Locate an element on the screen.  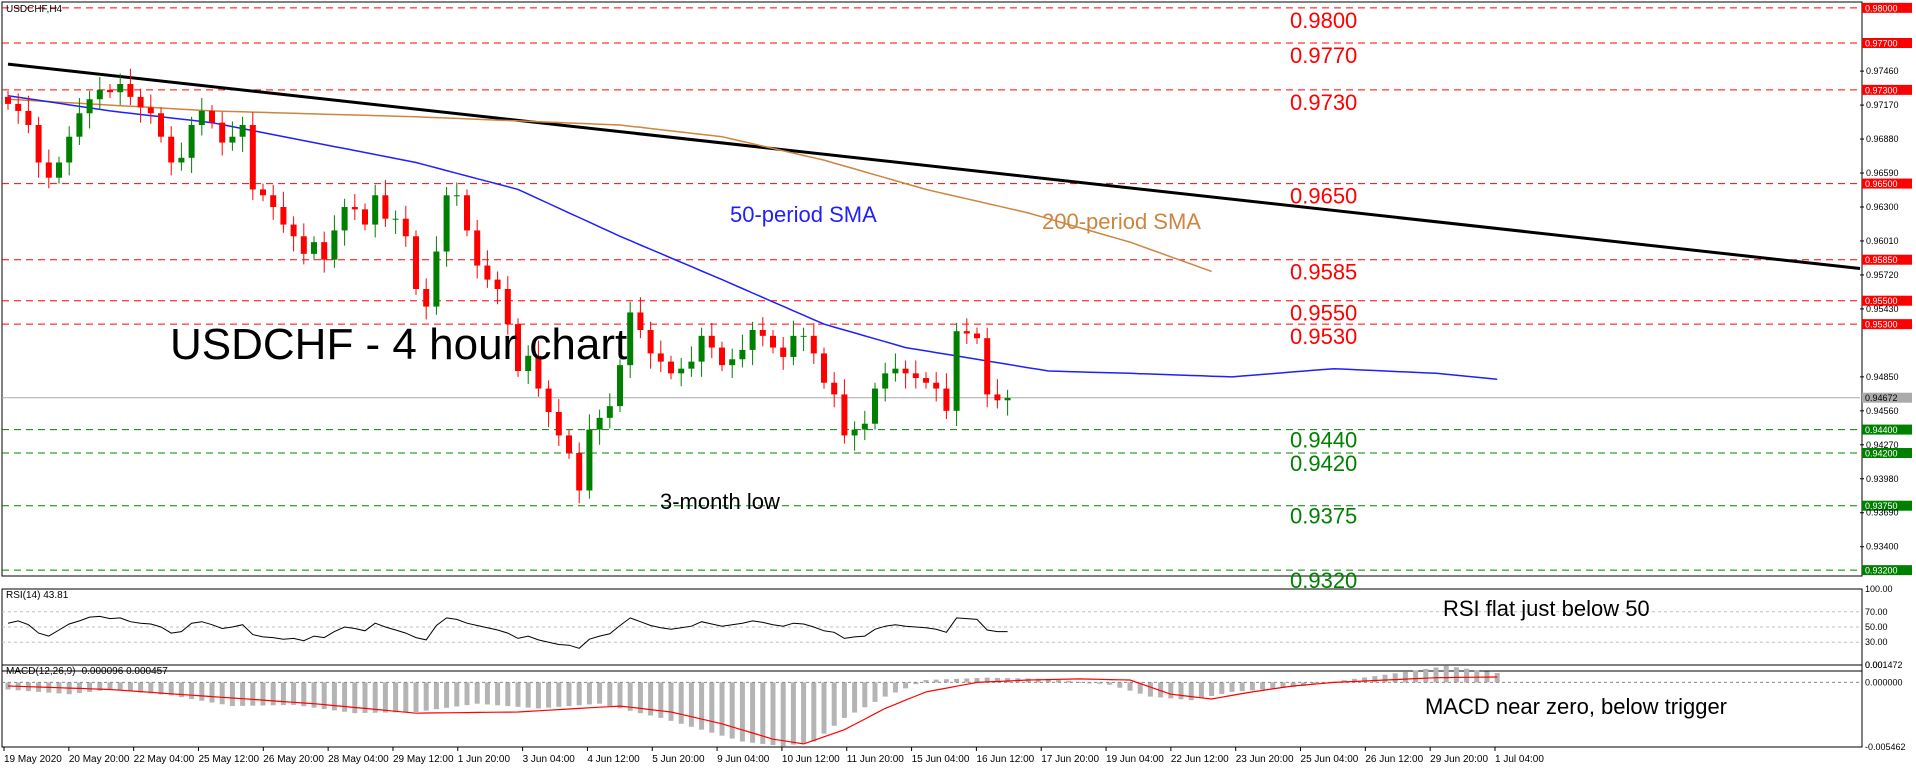
time-tick-label: 19 Jun 04:00 is located at coordinates (1135, 759).